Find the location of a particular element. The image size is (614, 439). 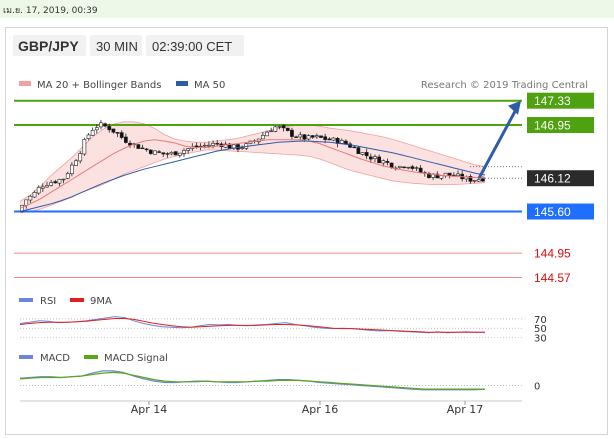

ma20-line is located at coordinates (252, 174).